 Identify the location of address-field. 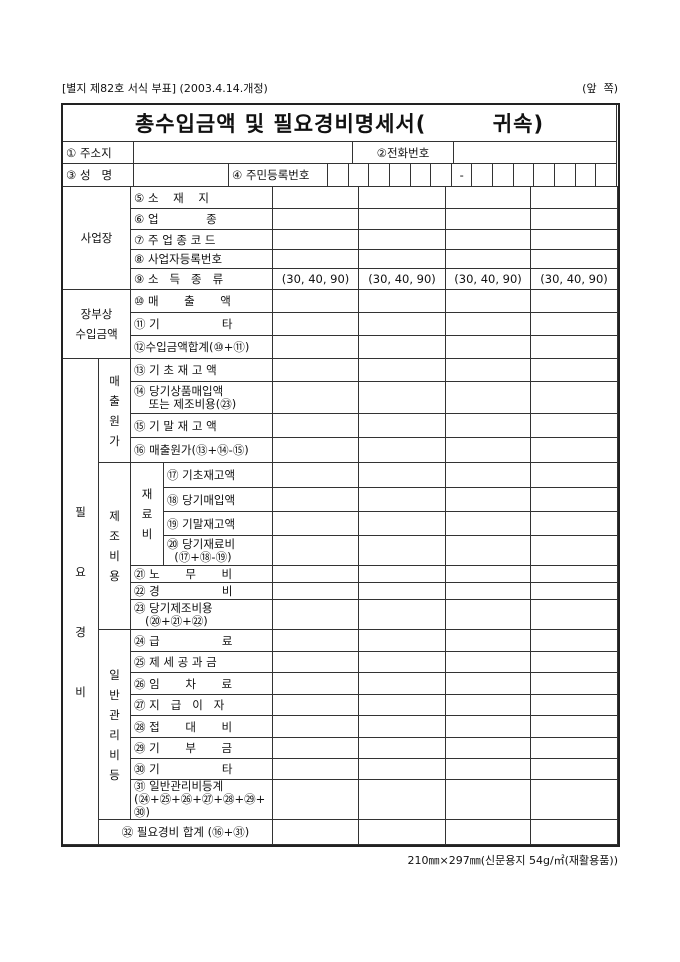
(243, 152).